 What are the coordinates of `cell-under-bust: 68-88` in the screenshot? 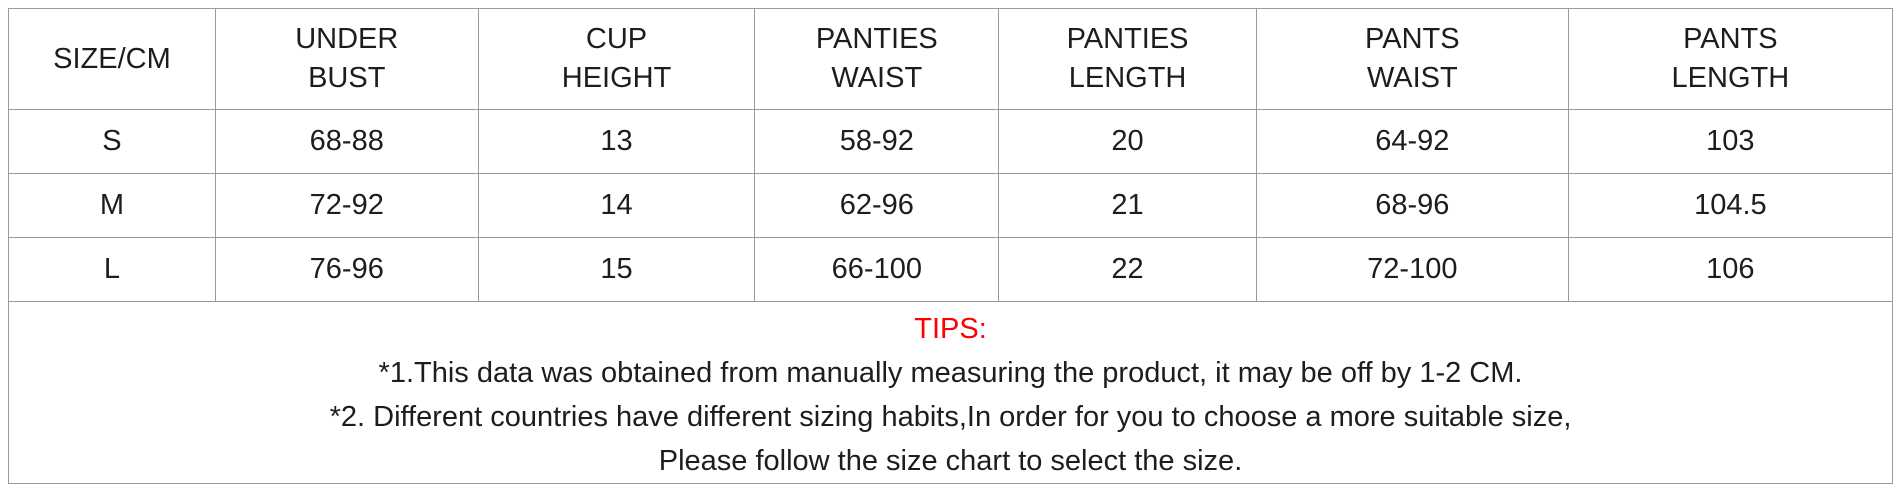 It's located at (346, 141).